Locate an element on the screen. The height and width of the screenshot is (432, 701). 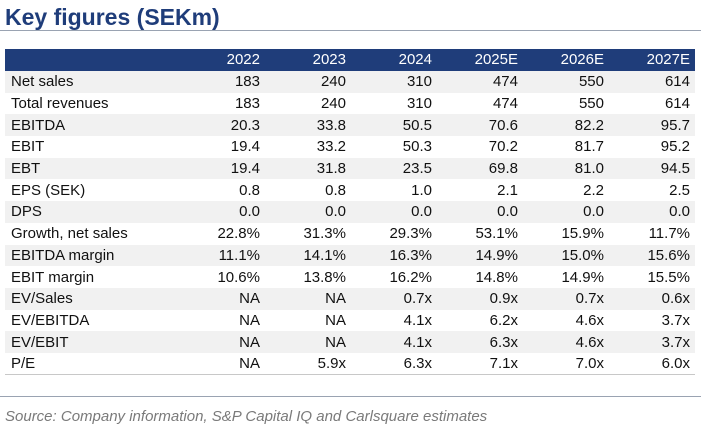
table-cell: 15.6% is located at coordinates (668, 255).